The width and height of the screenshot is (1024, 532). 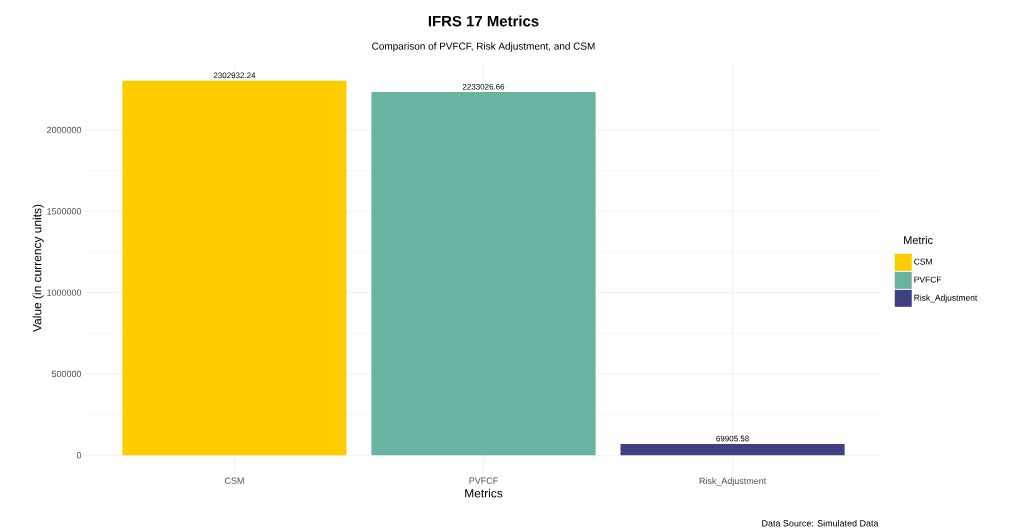 I want to click on x-axis-title: Metrics, so click(x=484, y=493).